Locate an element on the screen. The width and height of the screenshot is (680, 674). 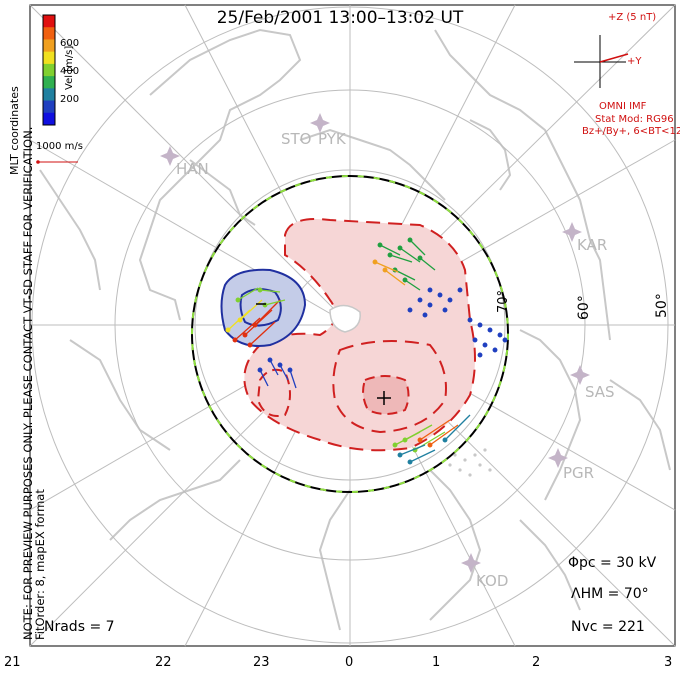
lat-label-60: 60° is located at coordinates (584, 307).